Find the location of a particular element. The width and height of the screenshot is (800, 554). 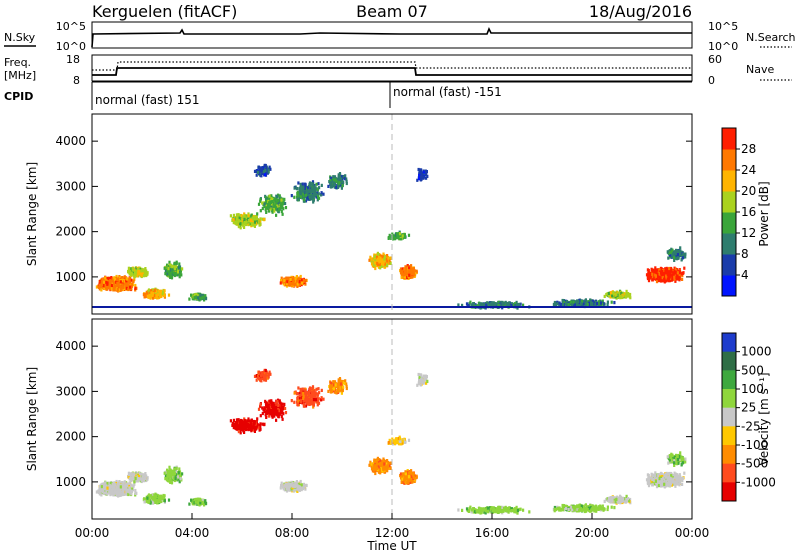

freq-label-1: Freq. is located at coordinates (17, 62).